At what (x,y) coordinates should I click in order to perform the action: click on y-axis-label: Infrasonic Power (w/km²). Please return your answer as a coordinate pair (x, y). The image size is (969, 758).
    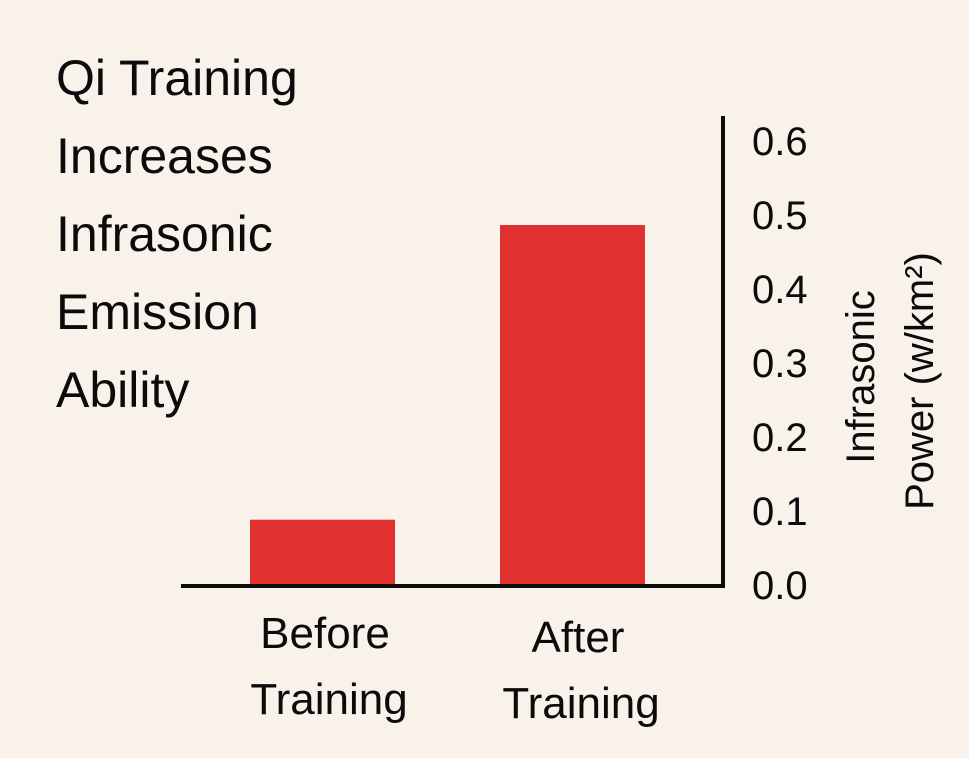
    Looking at the image, I should click on (890, 381).